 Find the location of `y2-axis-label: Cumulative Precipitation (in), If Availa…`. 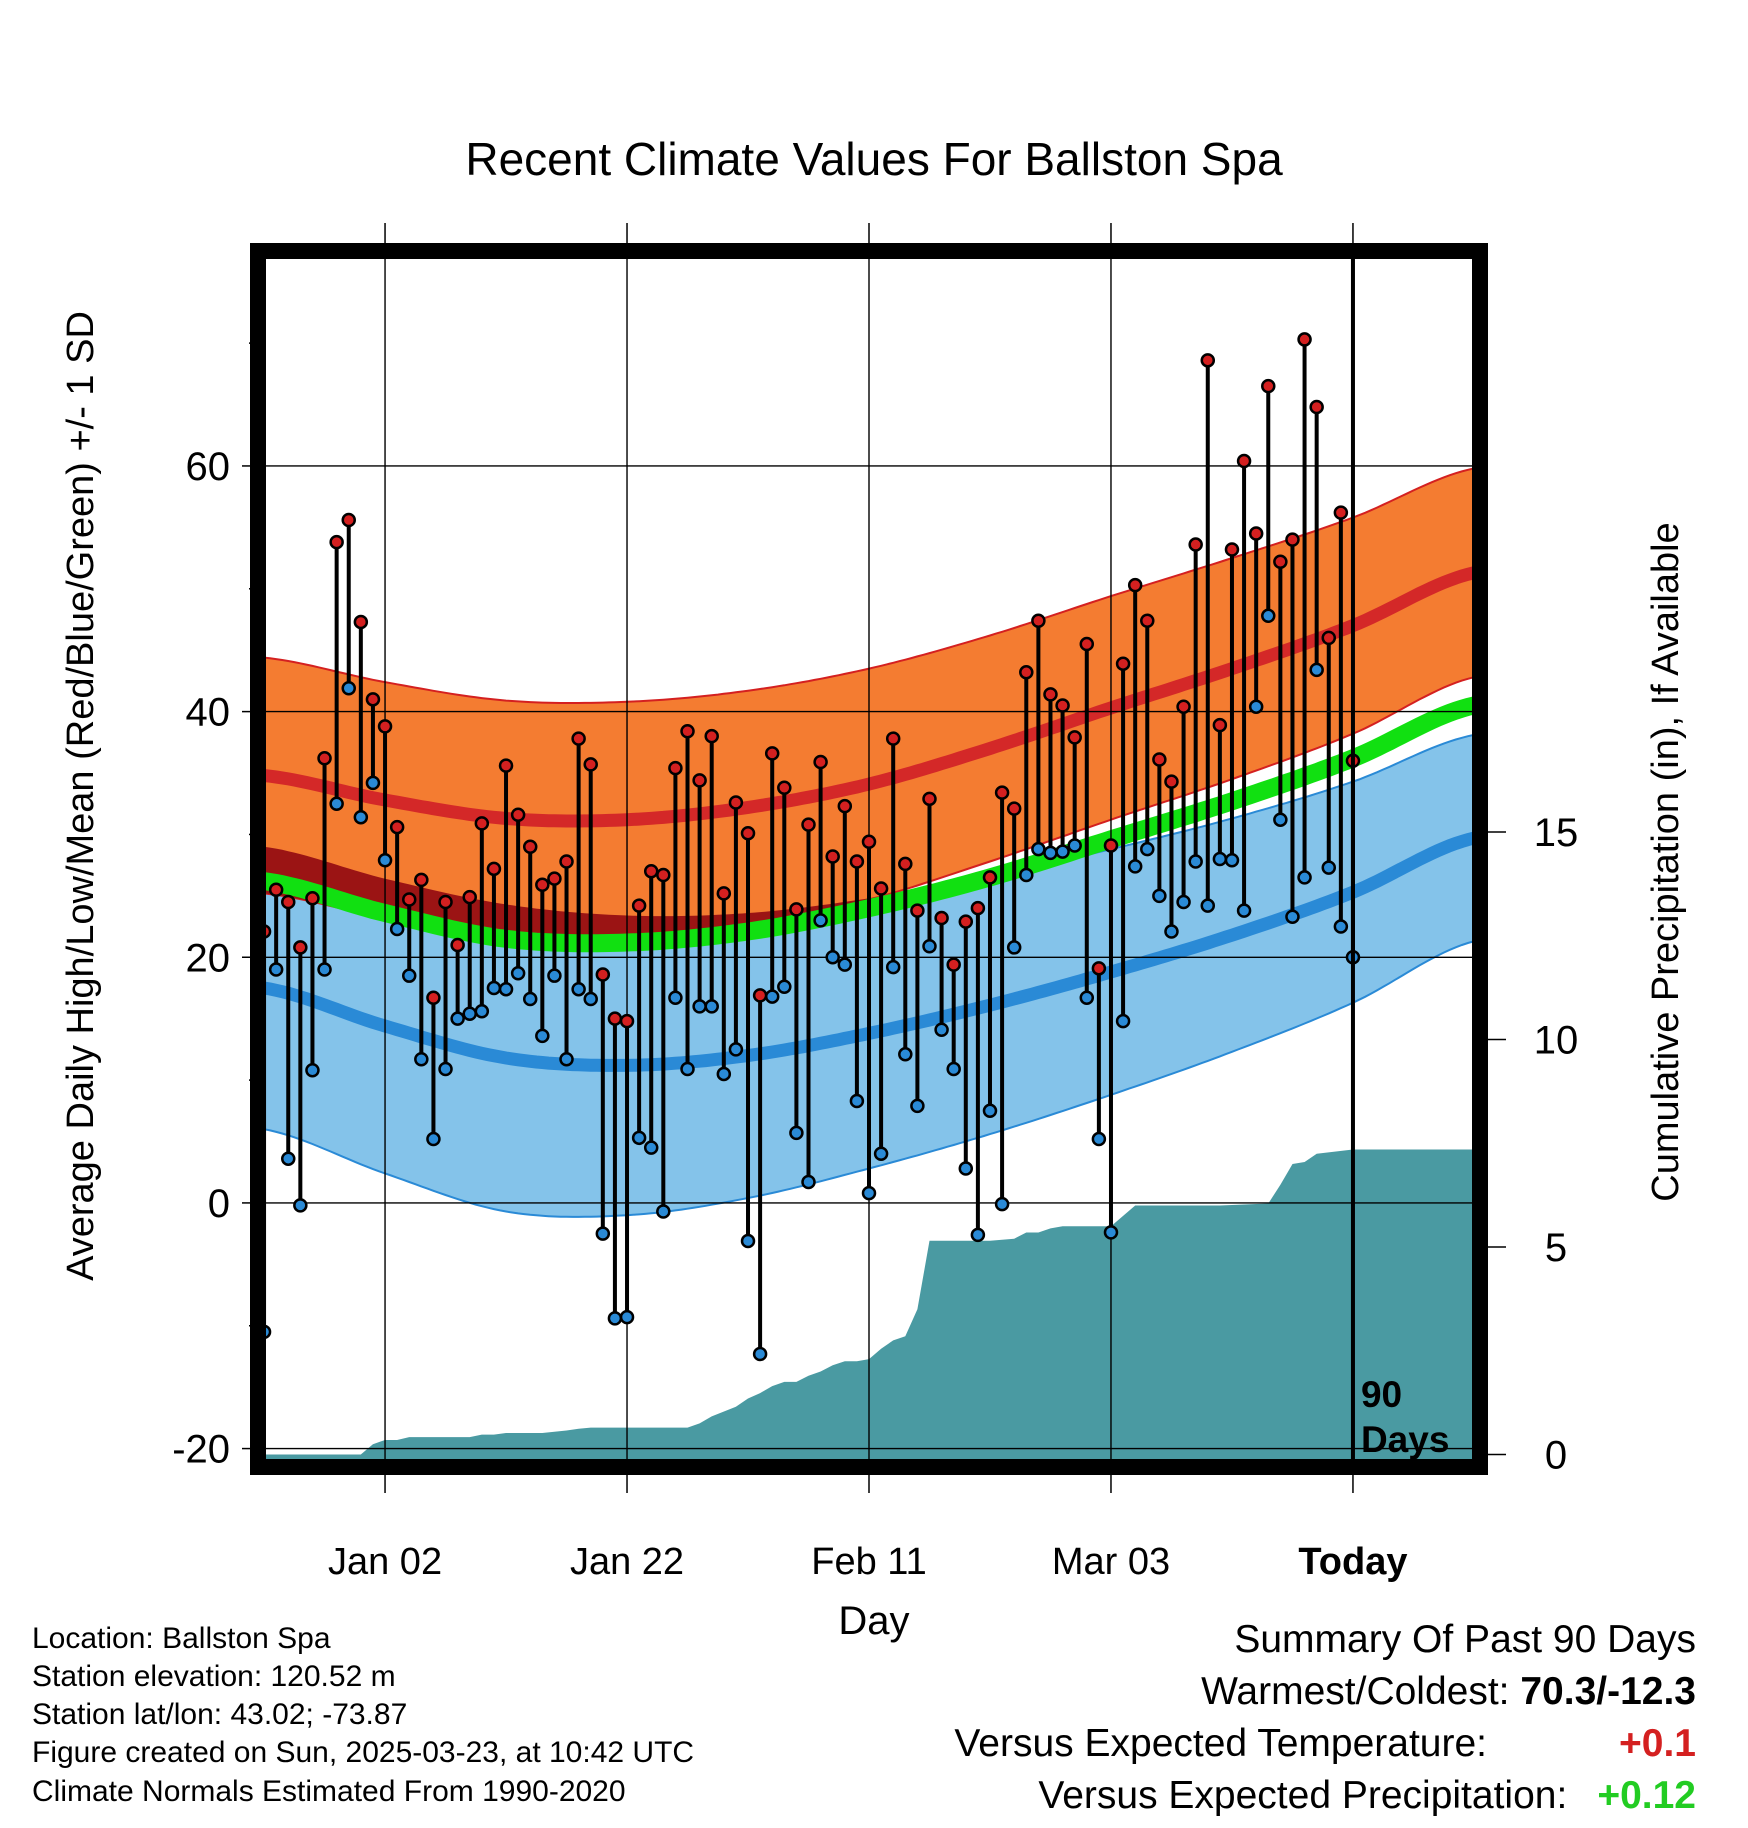

y2-axis-label: Cumulative Precipitation (in), If Availa… is located at coordinates (1666, 861).